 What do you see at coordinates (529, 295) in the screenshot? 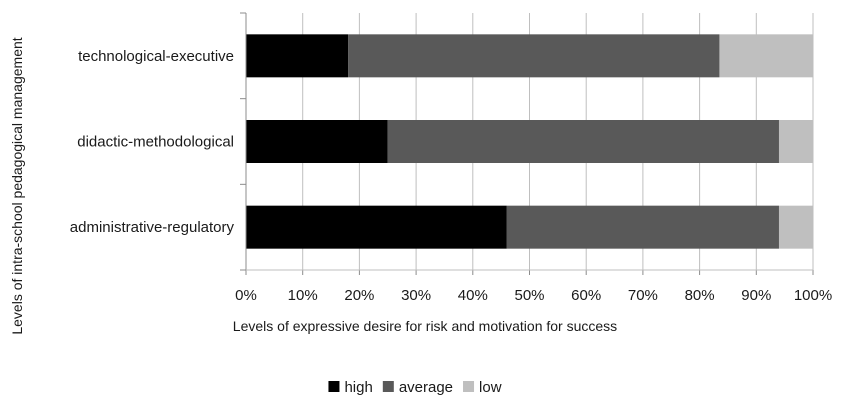
I see `x-tick-label: 50%` at bounding box center [529, 295].